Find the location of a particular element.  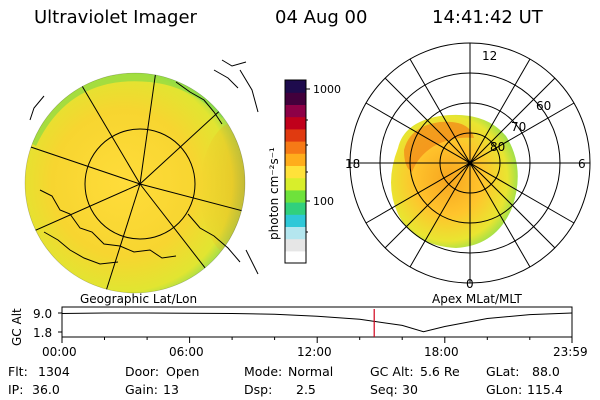

lat-label-80: 80 is located at coordinates (497, 147).